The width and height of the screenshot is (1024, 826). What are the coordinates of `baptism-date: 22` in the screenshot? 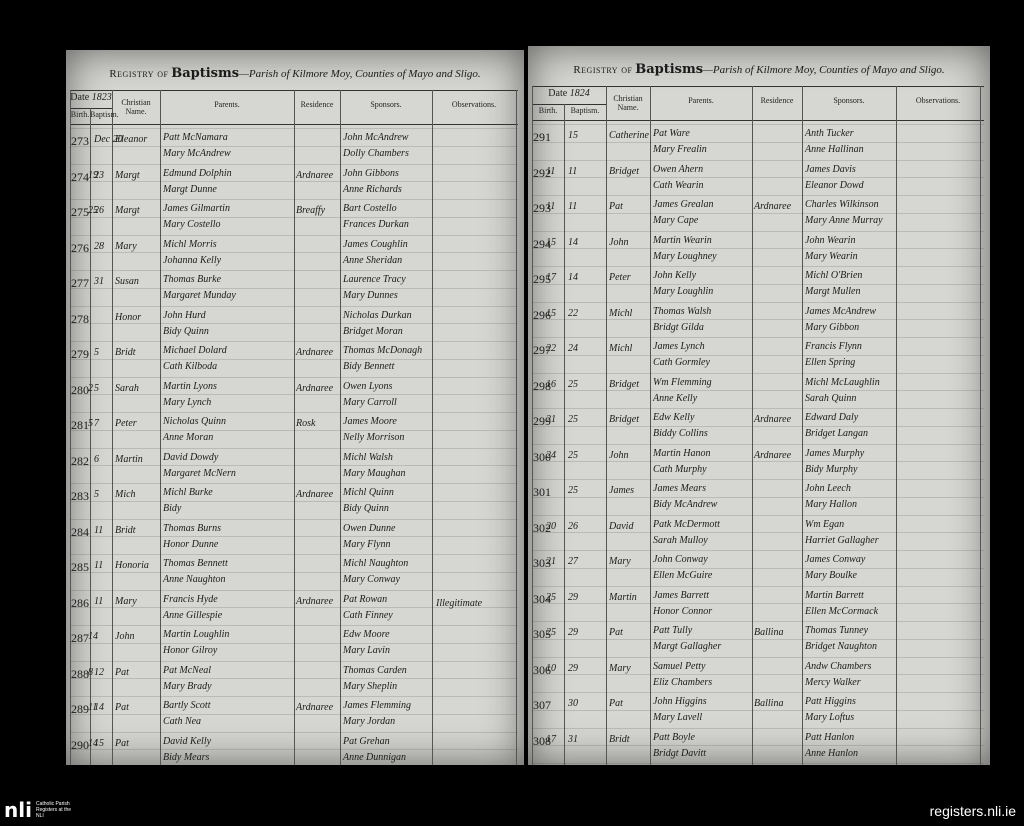 It's located at (573, 313).